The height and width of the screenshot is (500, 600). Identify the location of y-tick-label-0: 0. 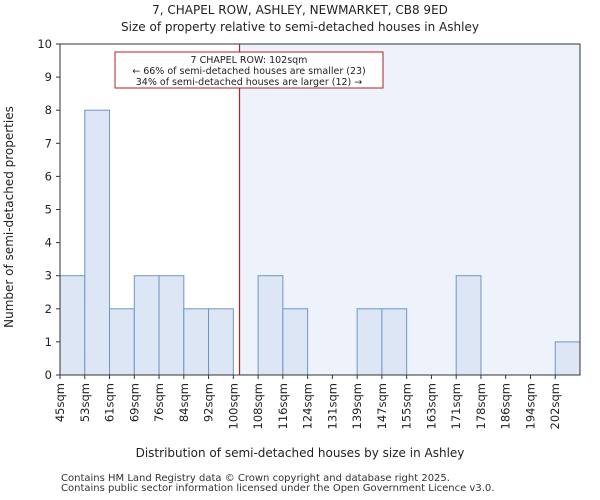
(48, 375).